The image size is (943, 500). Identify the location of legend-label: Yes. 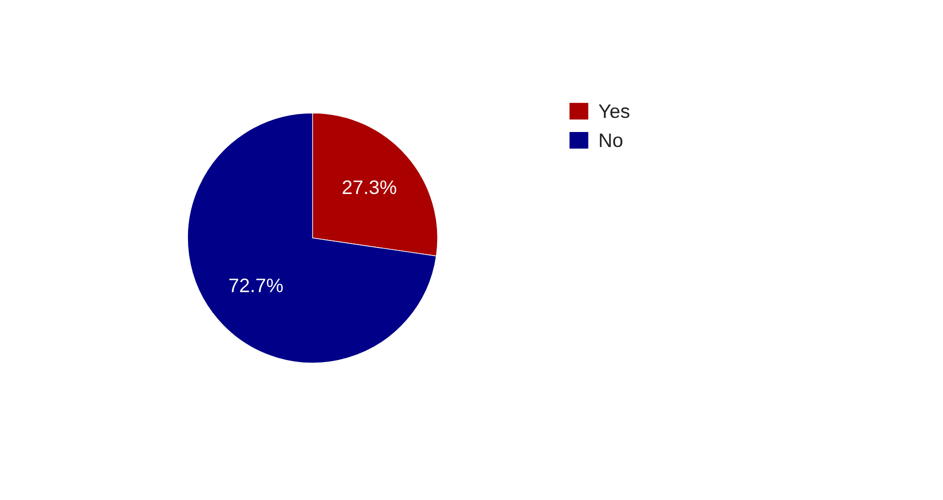
(614, 111).